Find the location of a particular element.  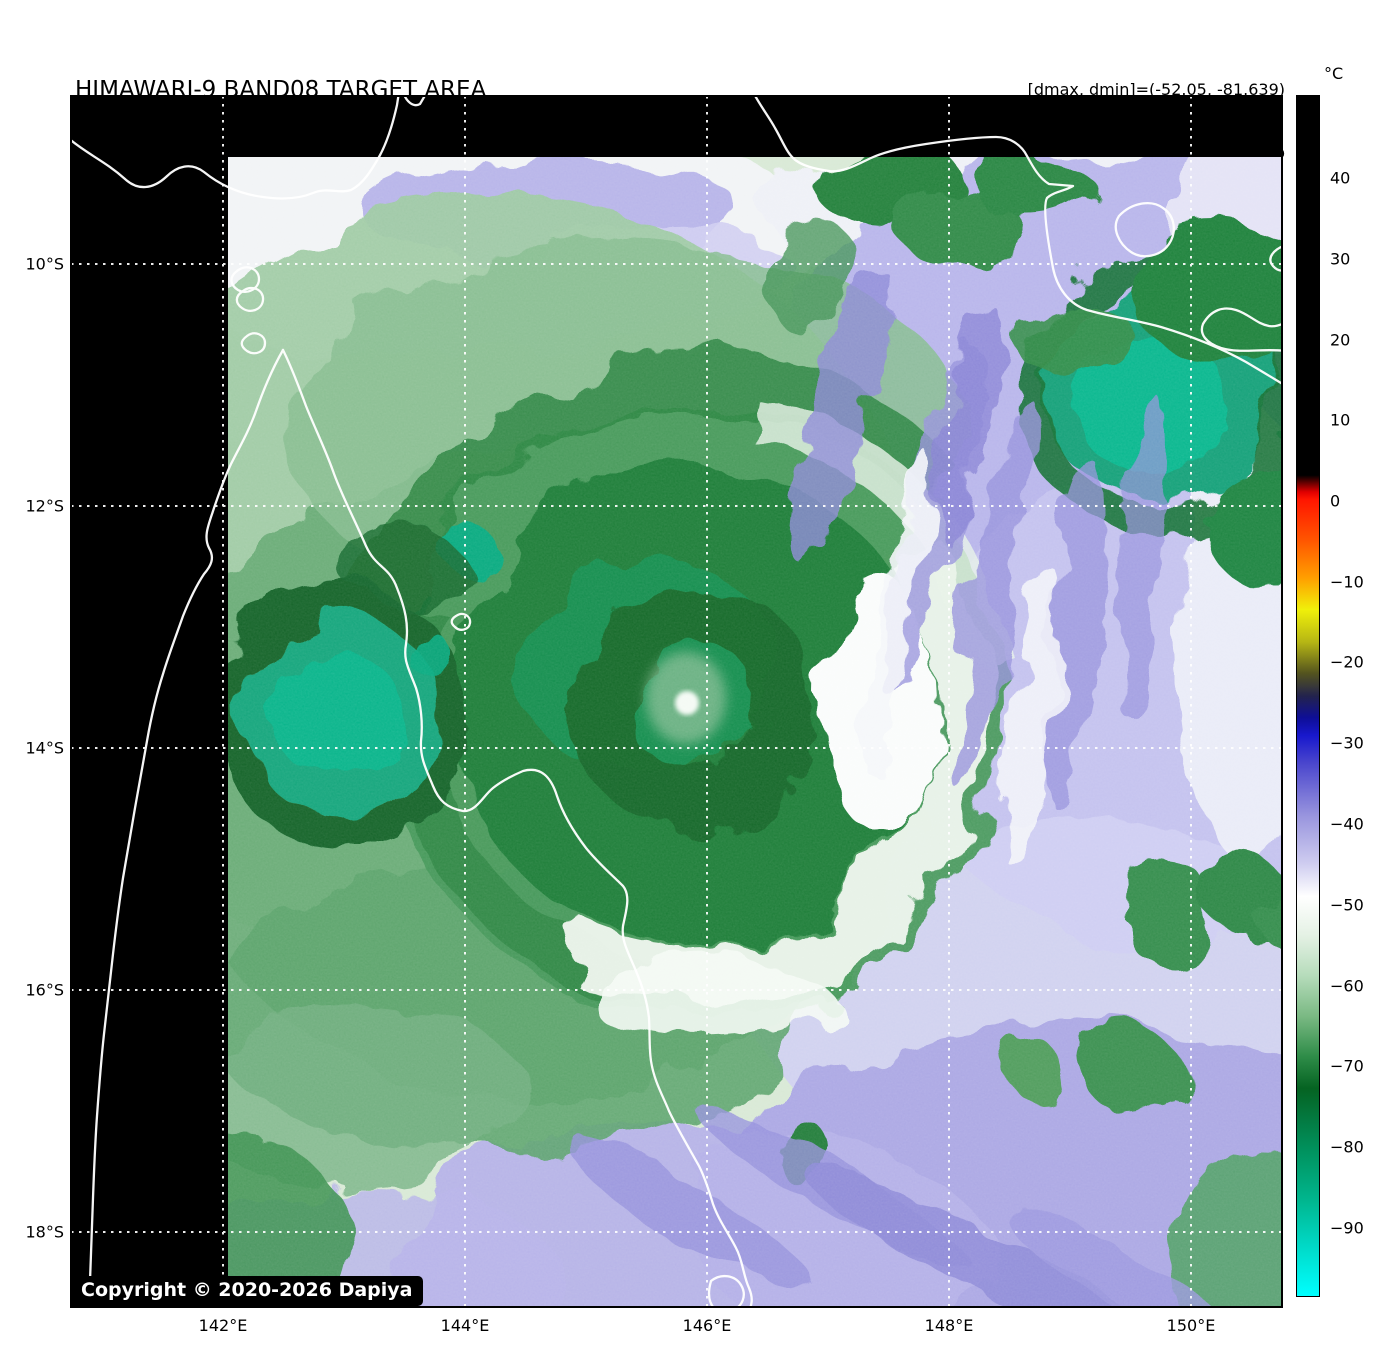

colorbar-unit-label: °C is located at coordinates (1334, 73).